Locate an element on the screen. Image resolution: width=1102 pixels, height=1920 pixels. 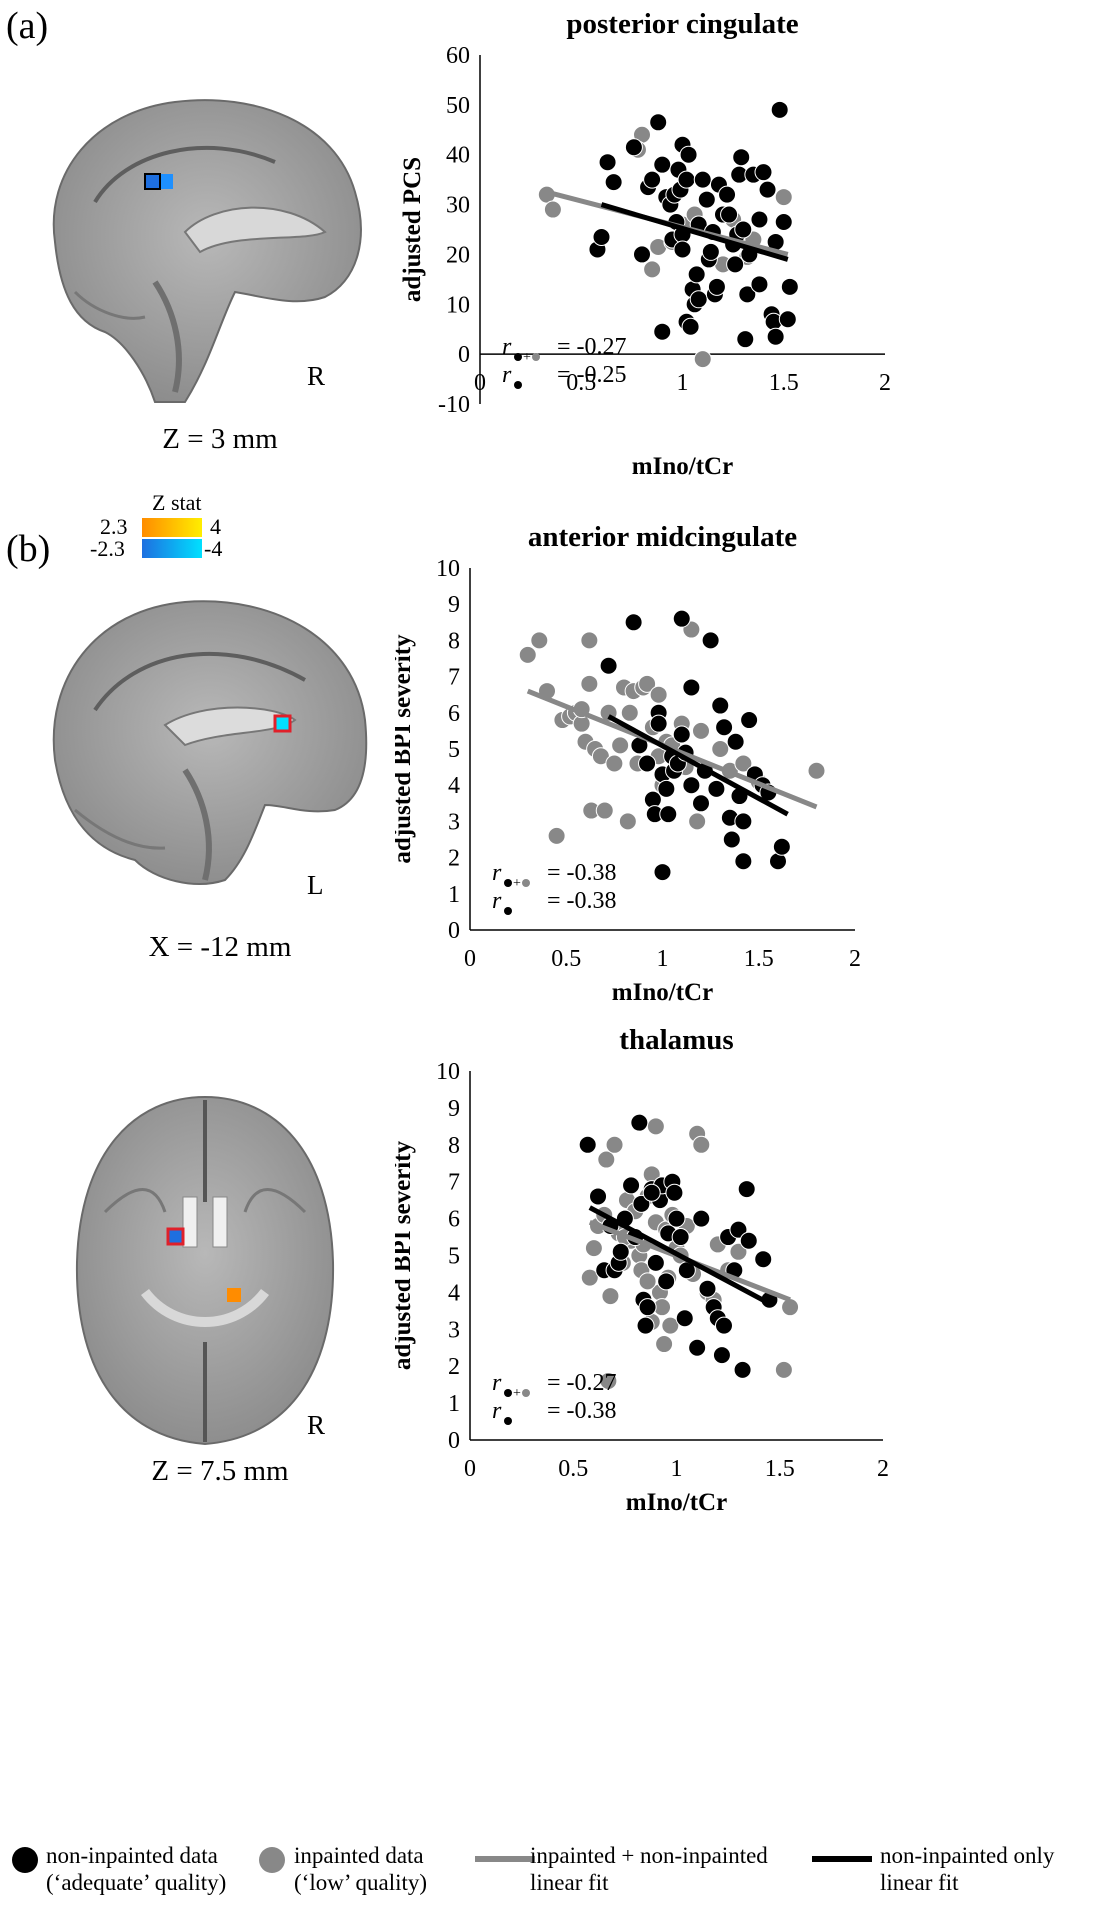
roi-marker-pcc is located at coordinates (152, 181).